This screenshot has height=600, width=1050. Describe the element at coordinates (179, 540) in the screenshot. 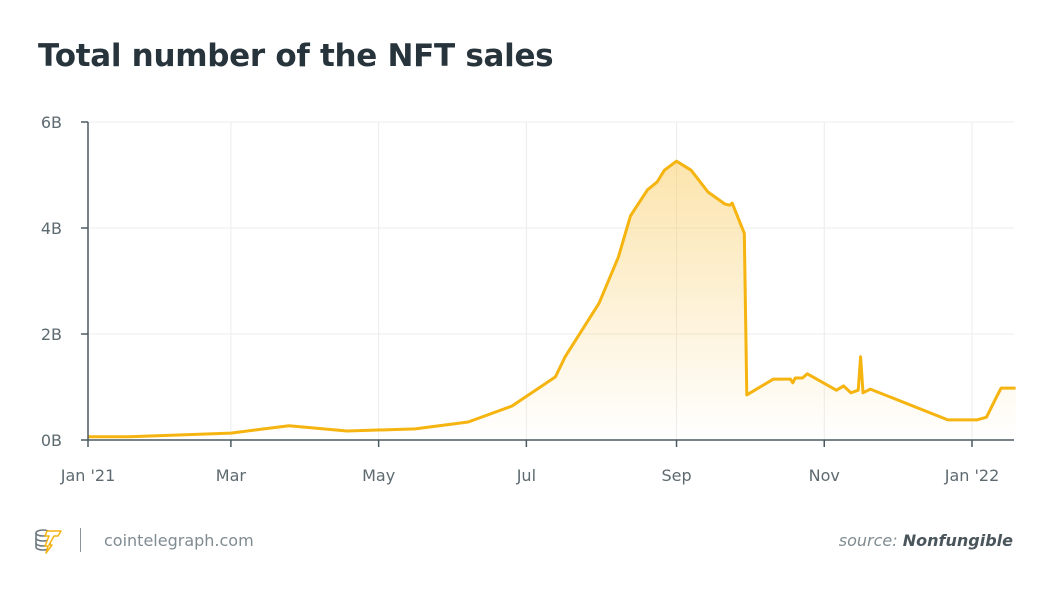

I see `brand-link: cointelegraph.com` at that location.